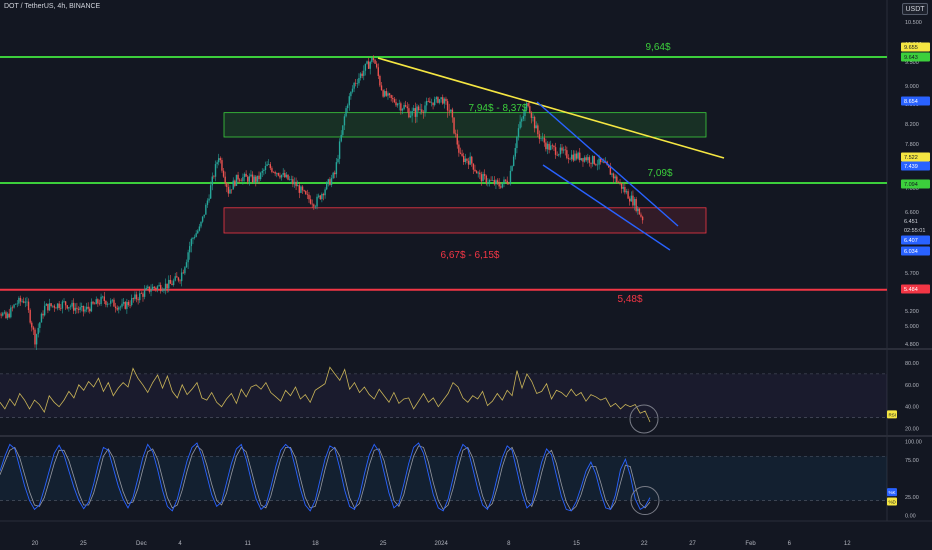 The height and width of the screenshot is (550, 932). What do you see at coordinates (892, 501) in the screenshot?
I see `stoch-legend-tag` at bounding box center [892, 501].